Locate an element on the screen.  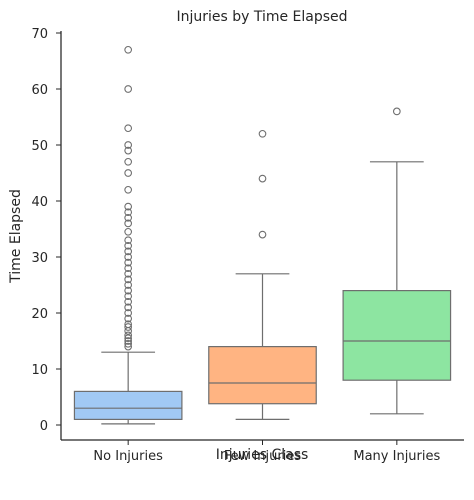
x-axis-label: Injuries Class is located at coordinates (262, 455).